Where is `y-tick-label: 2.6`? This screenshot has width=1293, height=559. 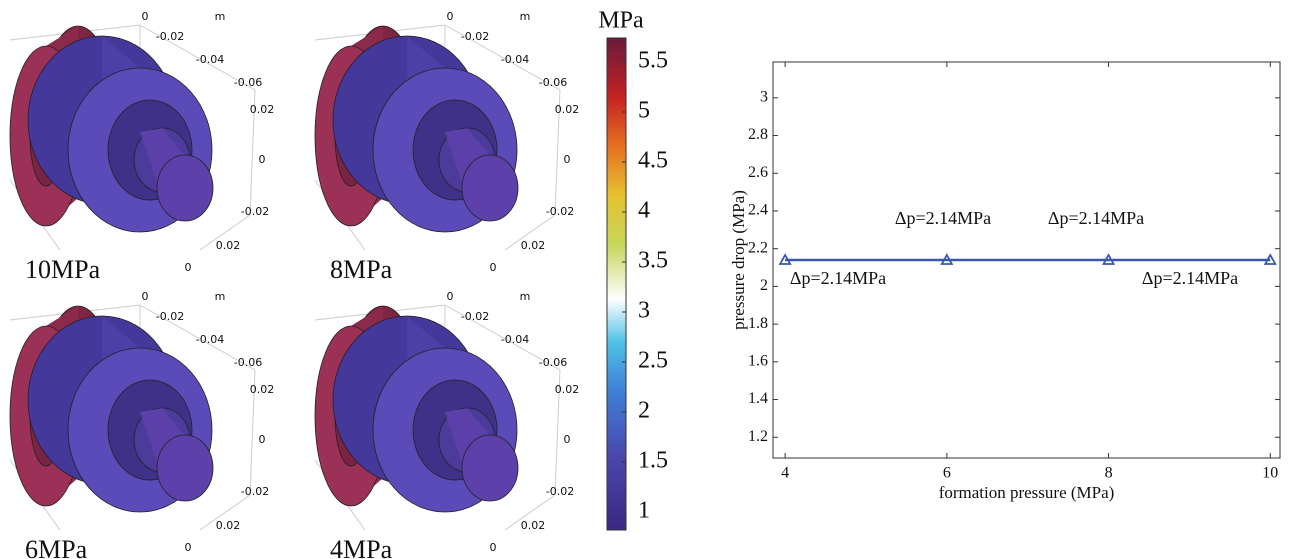 y-tick-label: 2.6 is located at coordinates (758, 172).